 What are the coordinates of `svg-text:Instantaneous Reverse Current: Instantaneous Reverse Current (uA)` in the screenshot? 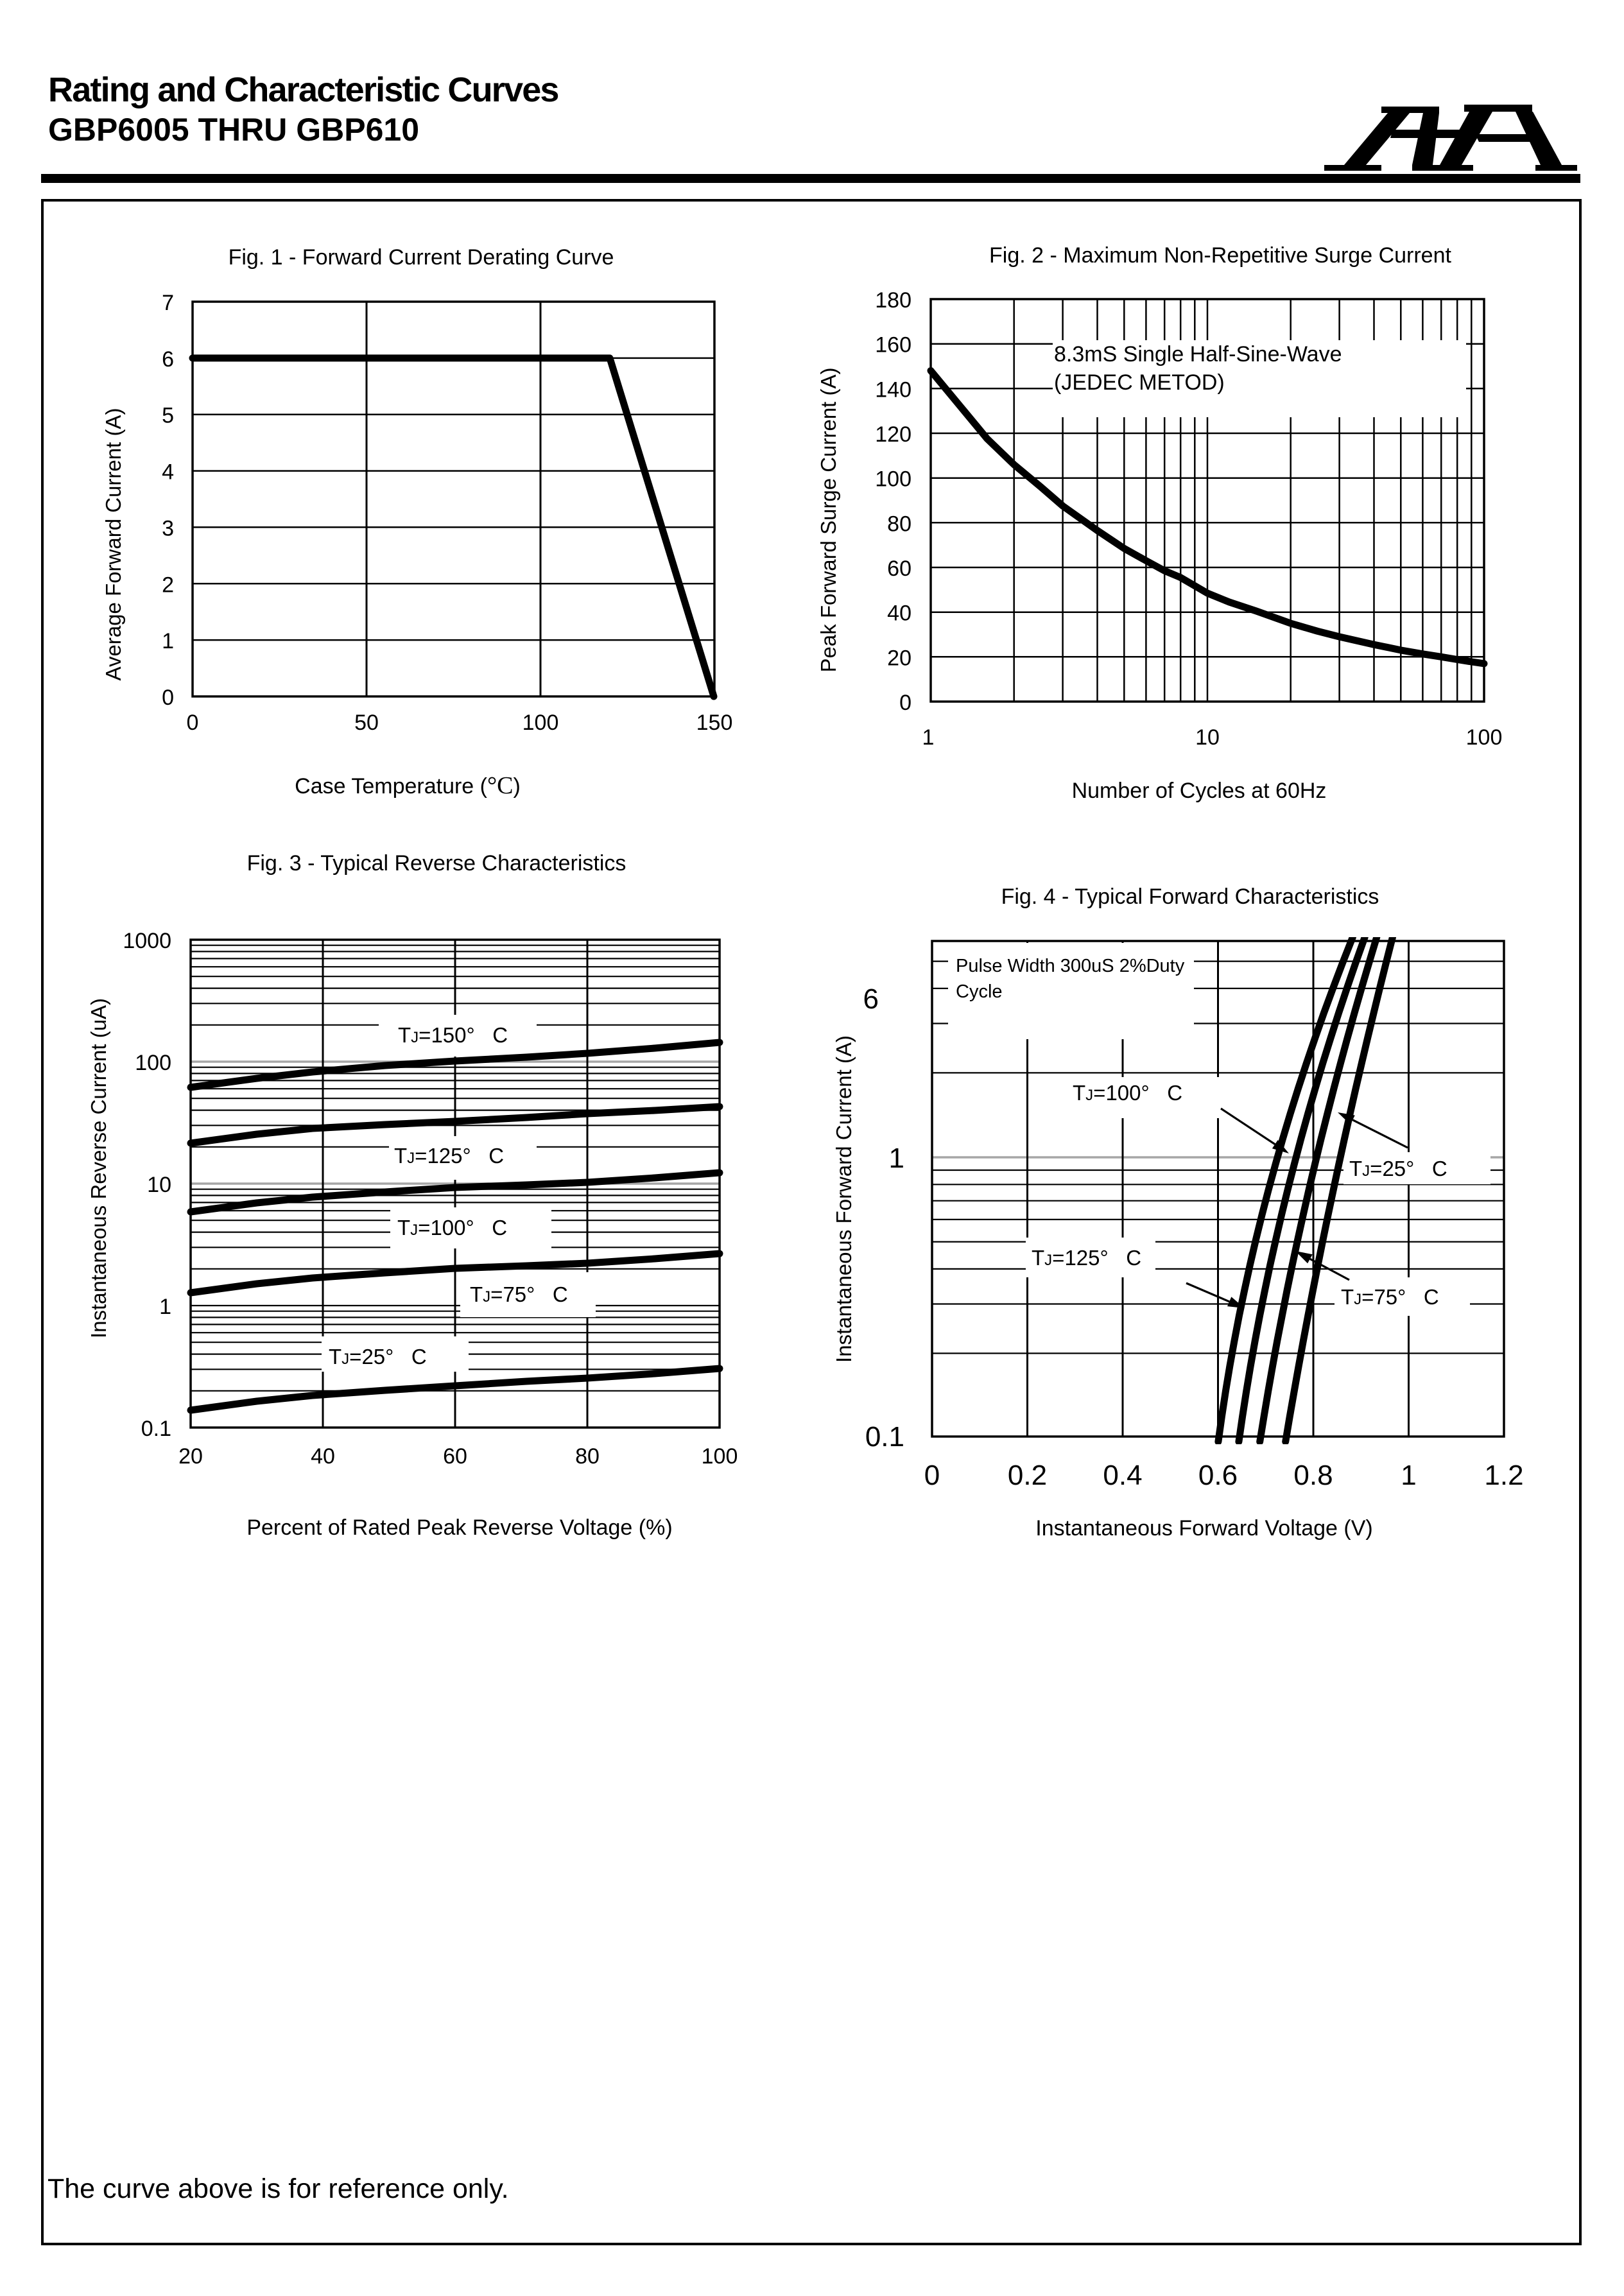 It's located at (98, 1168).